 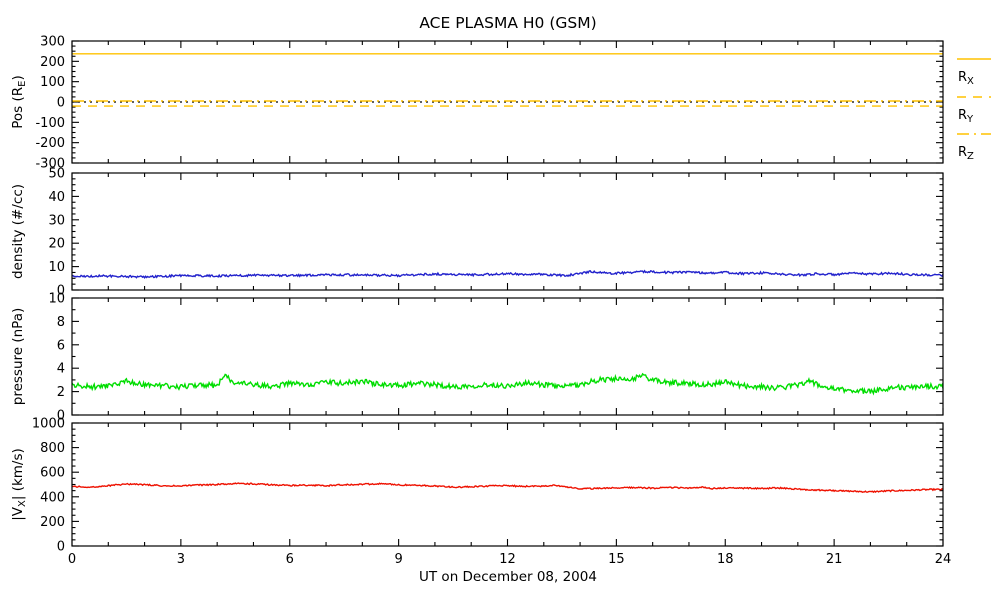 I want to click on x-tick-label: 15, so click(x=616, y=559).